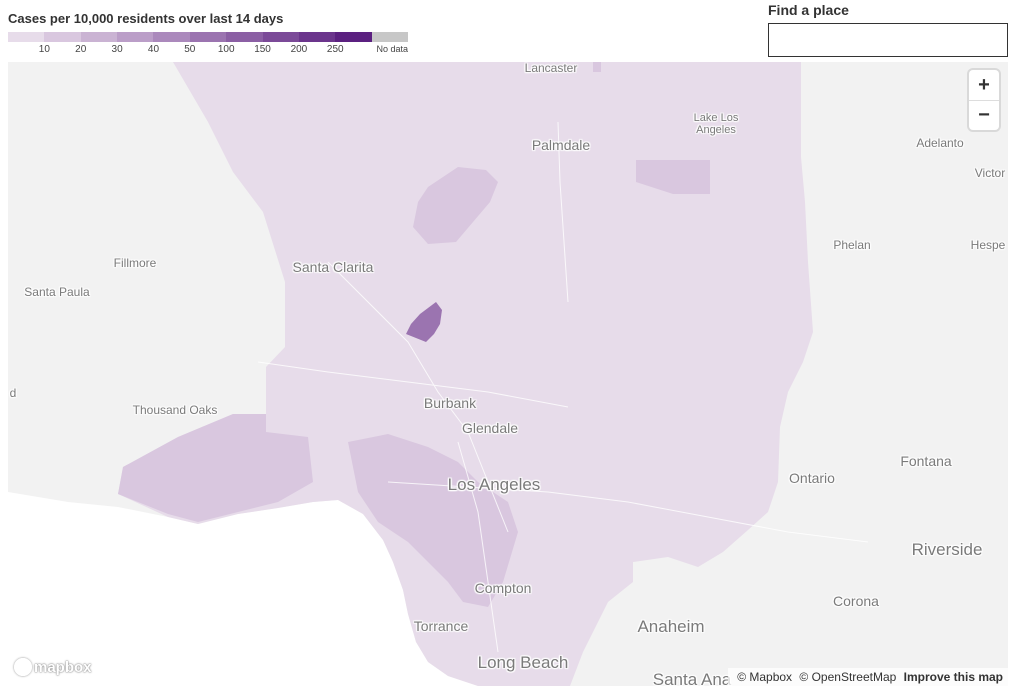 The width and height of the screenshot is (1022, 686). I want to click on label-santa-paula: Santa Paula, so click(57, 292).